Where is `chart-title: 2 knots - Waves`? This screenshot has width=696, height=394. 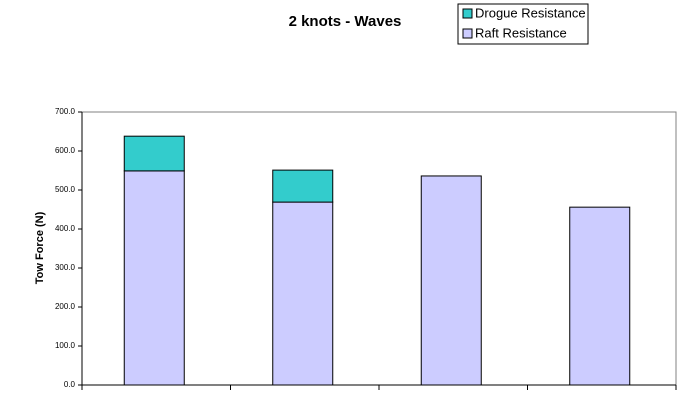
chart-title: 2 knots - Waves is located at coordinates (345, 21).